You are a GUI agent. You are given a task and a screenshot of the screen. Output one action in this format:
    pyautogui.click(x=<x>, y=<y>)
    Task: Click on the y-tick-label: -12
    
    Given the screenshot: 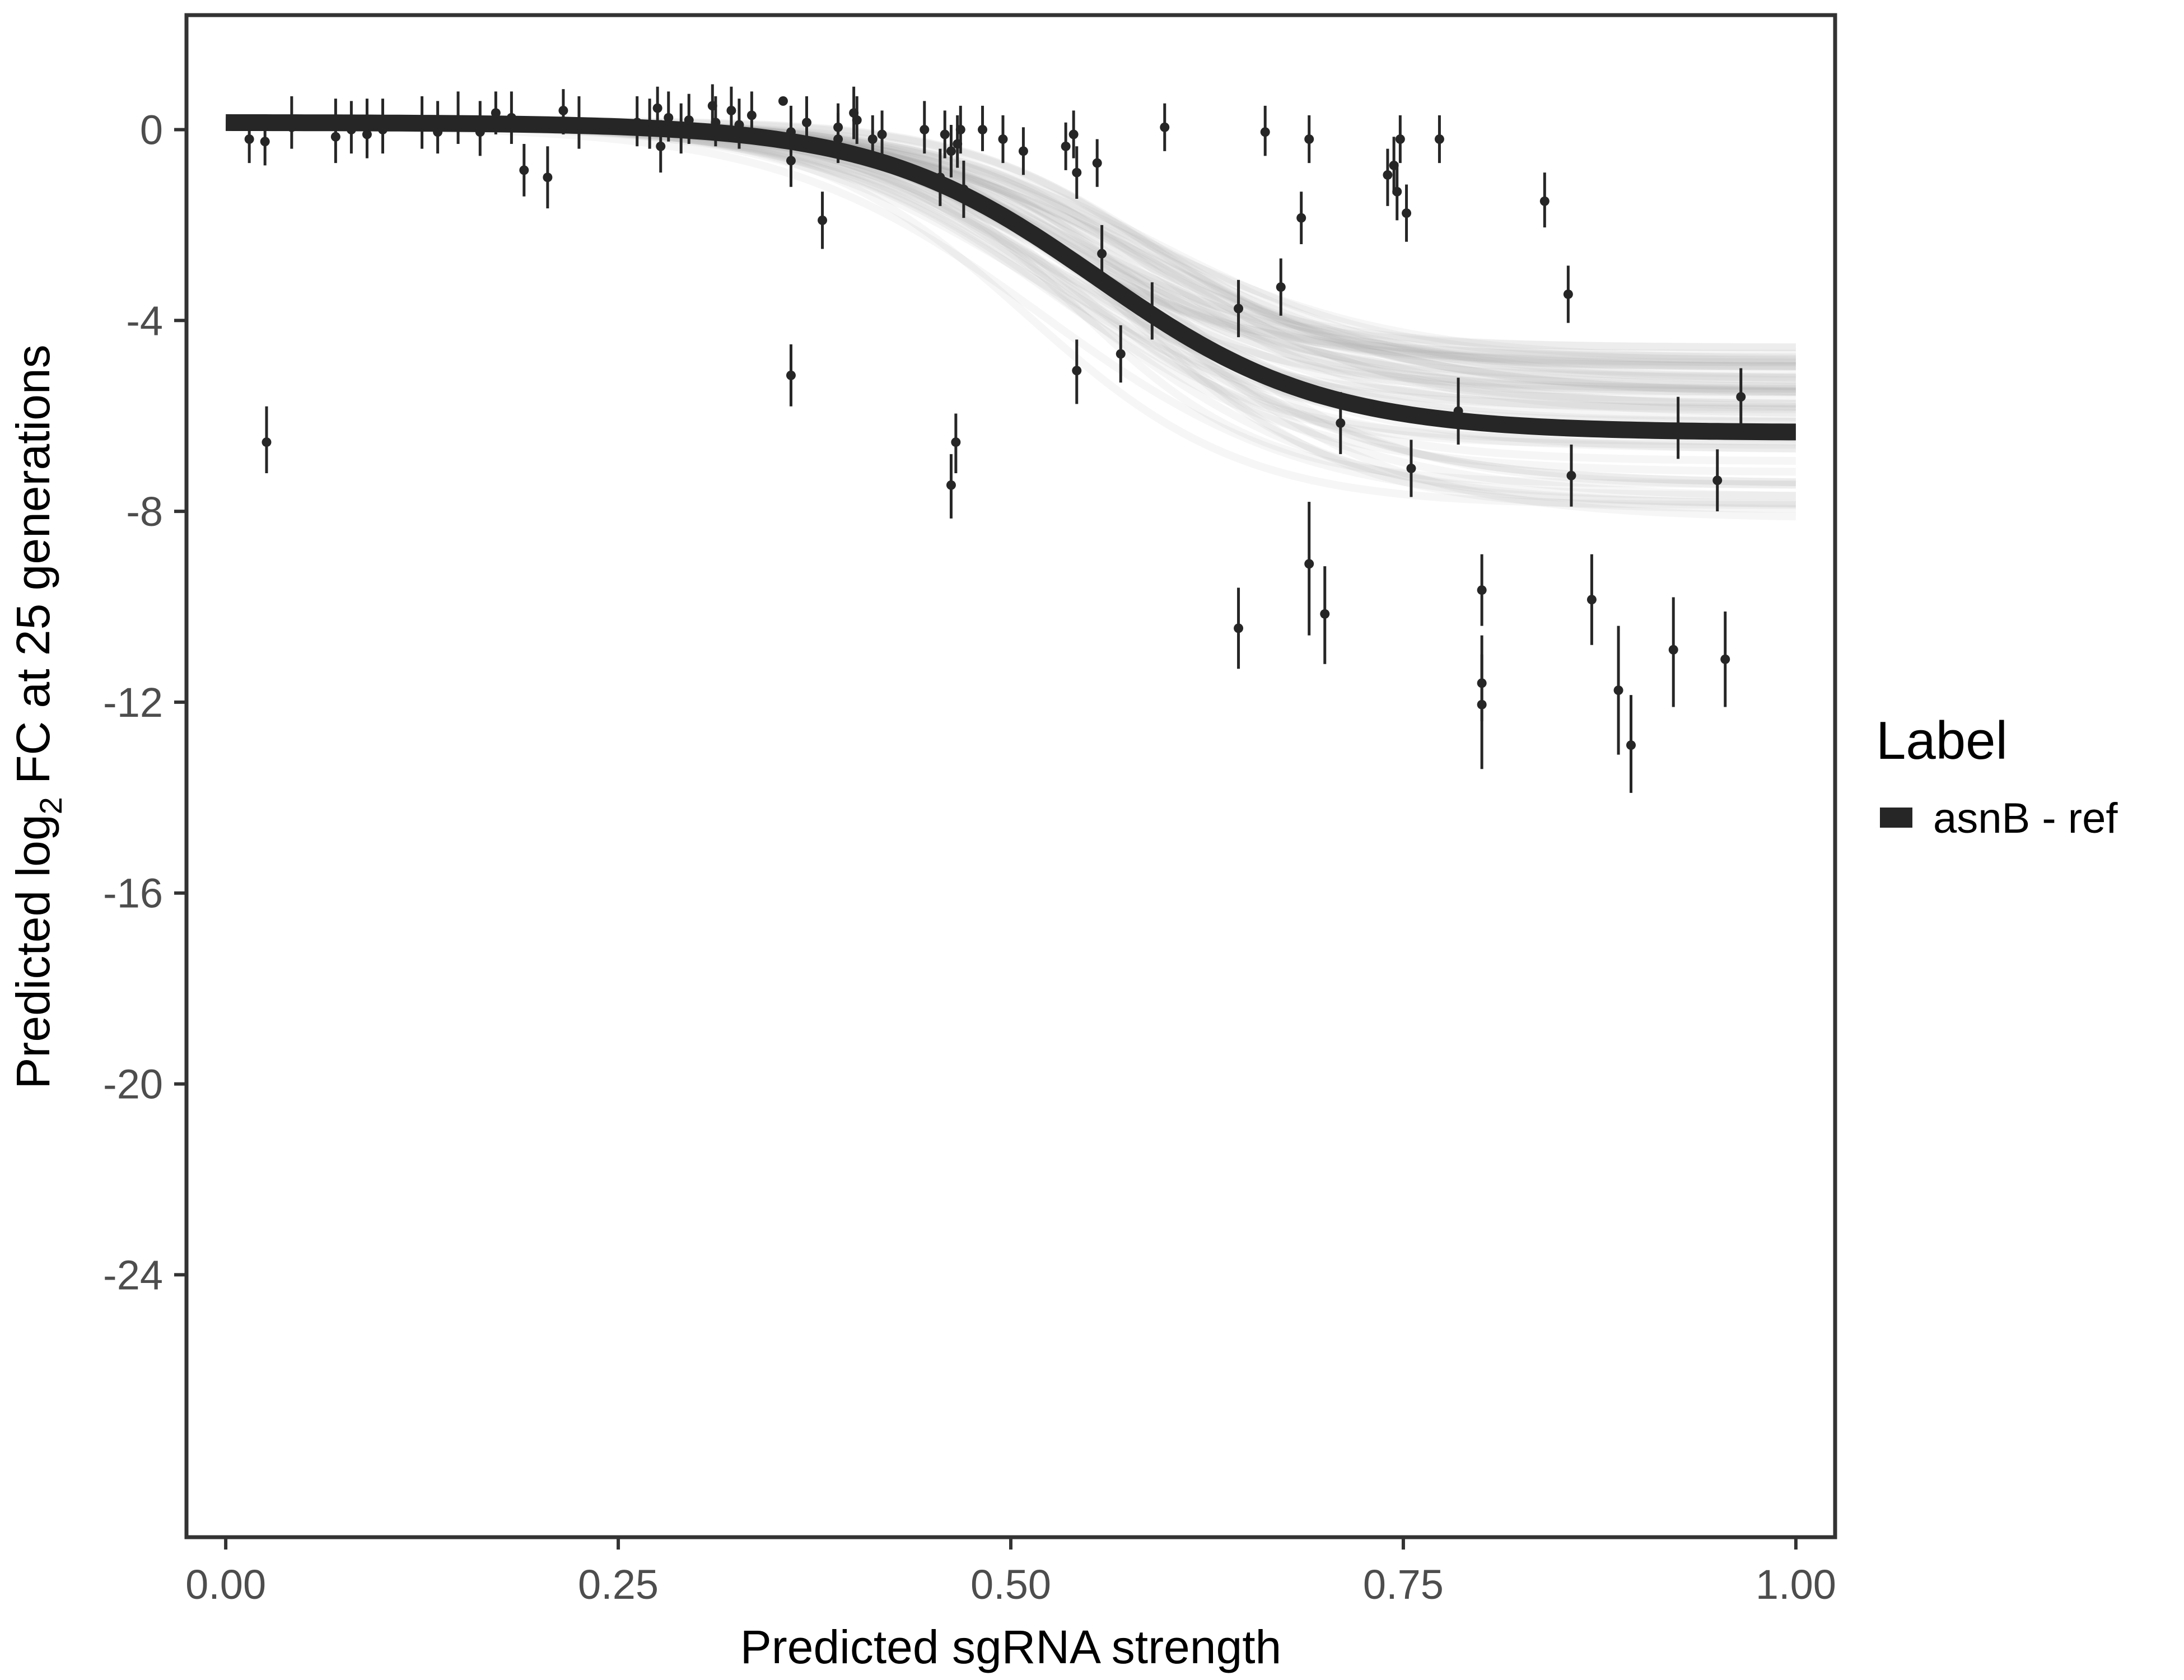 What is the action you would take?
    pyautogui.click(x=133, y=703)
    